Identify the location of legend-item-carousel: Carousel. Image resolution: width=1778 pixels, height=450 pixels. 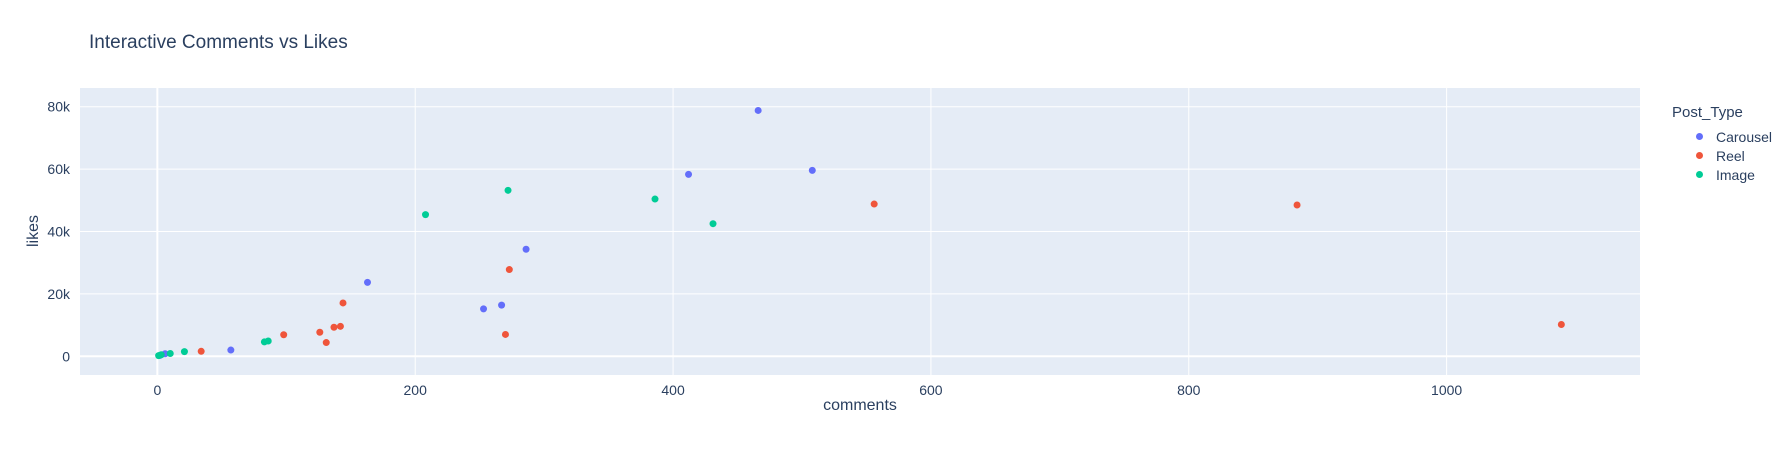
(1722, 136).